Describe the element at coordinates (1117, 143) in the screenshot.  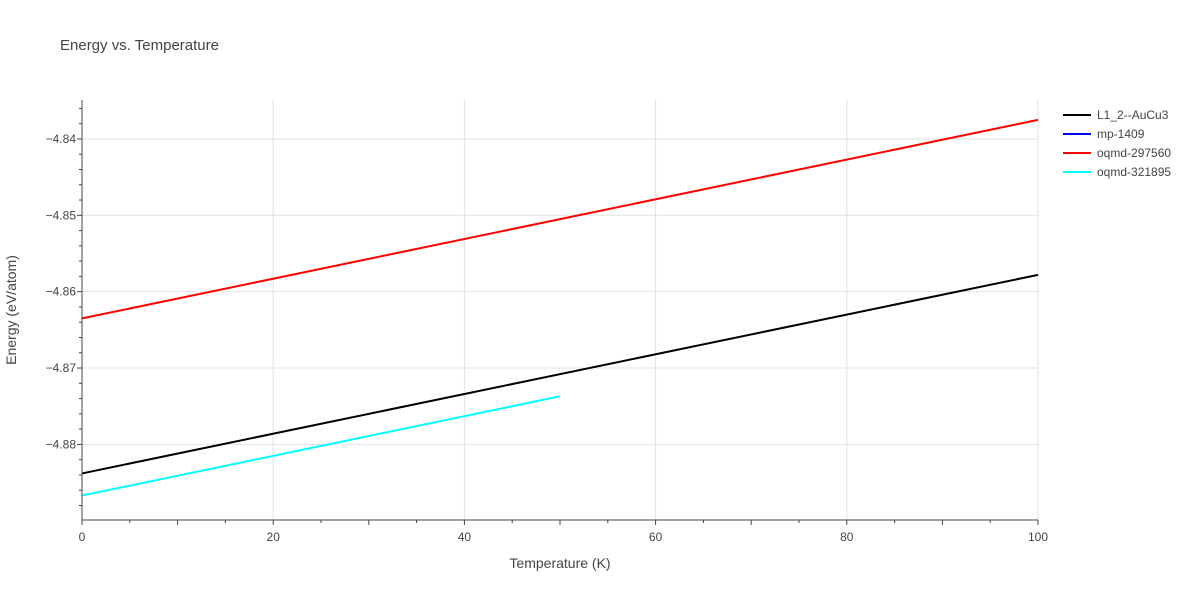
I see `legend: L1_2--AuCu3 mp-1409 oqmd-297560 oqmd-321895` at that location.